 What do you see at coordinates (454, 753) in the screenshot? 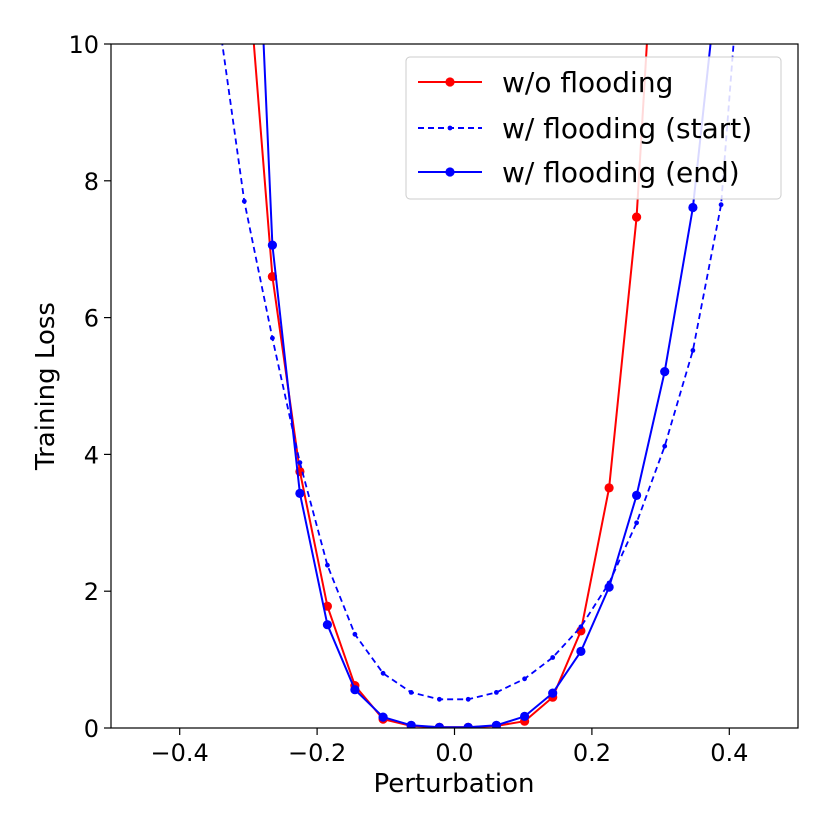
I see `x-tick-label: 0.0` at bounding box center [454, 753].